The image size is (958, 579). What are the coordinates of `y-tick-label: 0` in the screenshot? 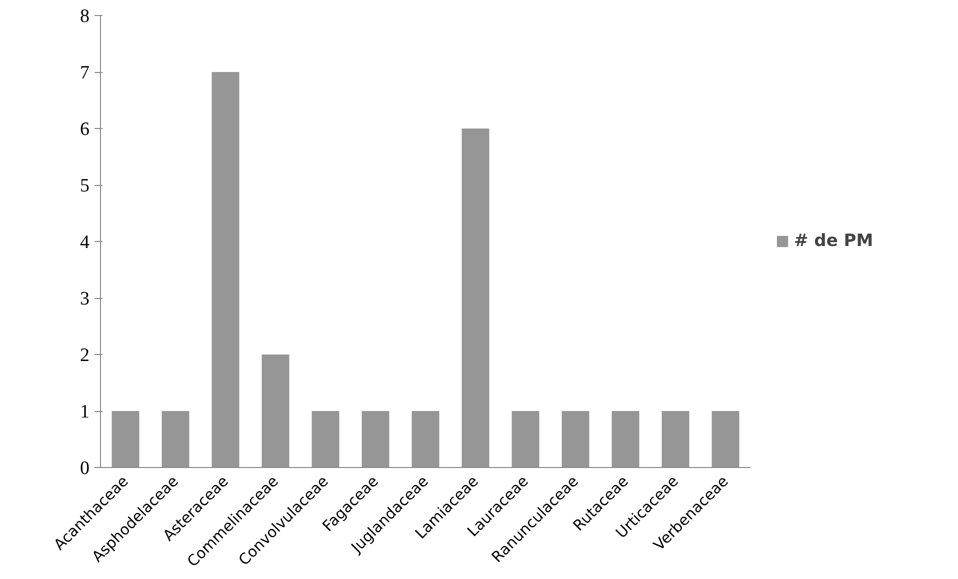 It's located at (85, 468).